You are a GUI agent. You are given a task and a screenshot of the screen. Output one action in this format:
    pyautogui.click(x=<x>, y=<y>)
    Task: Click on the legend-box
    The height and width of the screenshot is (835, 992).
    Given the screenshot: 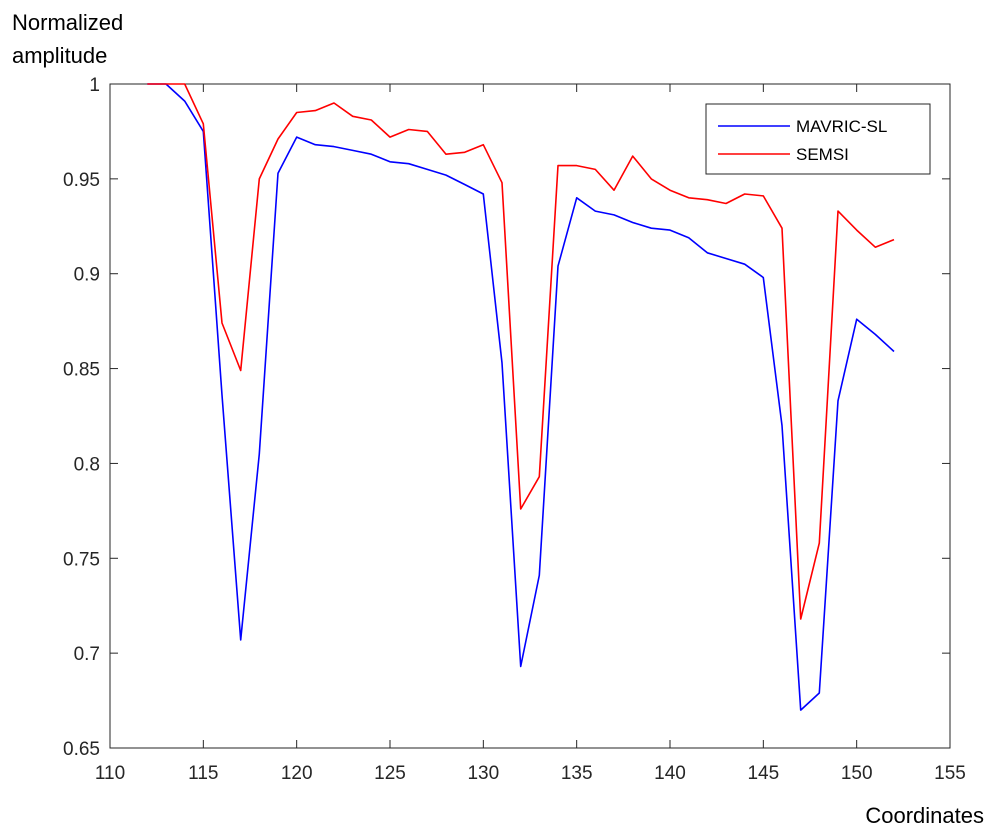 What is the action you would take?
    pyautogui.click(x=818, y=139)
    